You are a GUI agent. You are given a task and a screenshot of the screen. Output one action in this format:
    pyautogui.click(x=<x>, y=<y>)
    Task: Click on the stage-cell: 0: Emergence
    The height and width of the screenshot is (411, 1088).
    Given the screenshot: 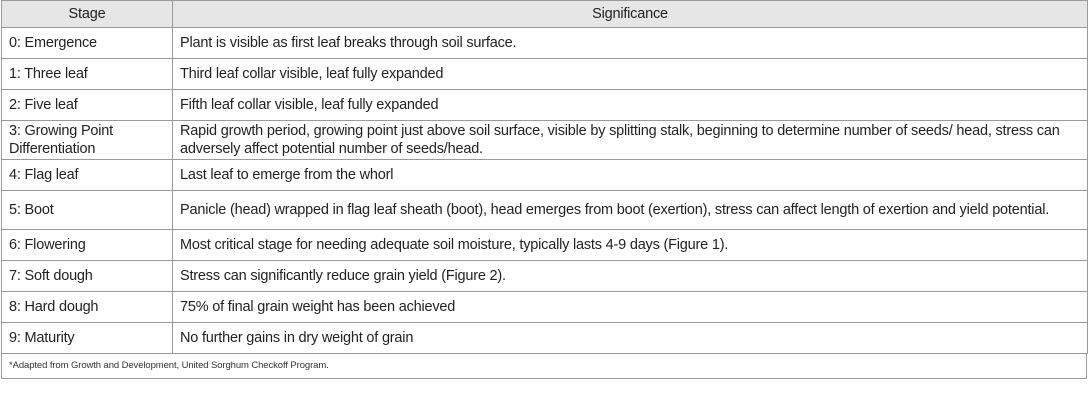 What is the action you would take?
    pyautogui.click(x=87, y=43)
    